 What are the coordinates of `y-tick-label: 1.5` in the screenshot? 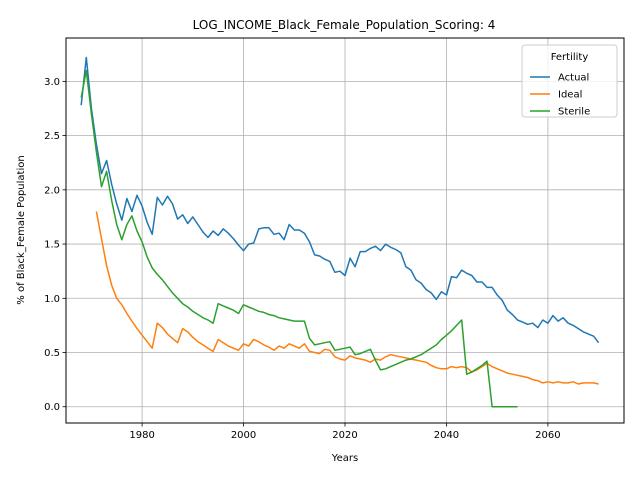 It's located at (52, 245).